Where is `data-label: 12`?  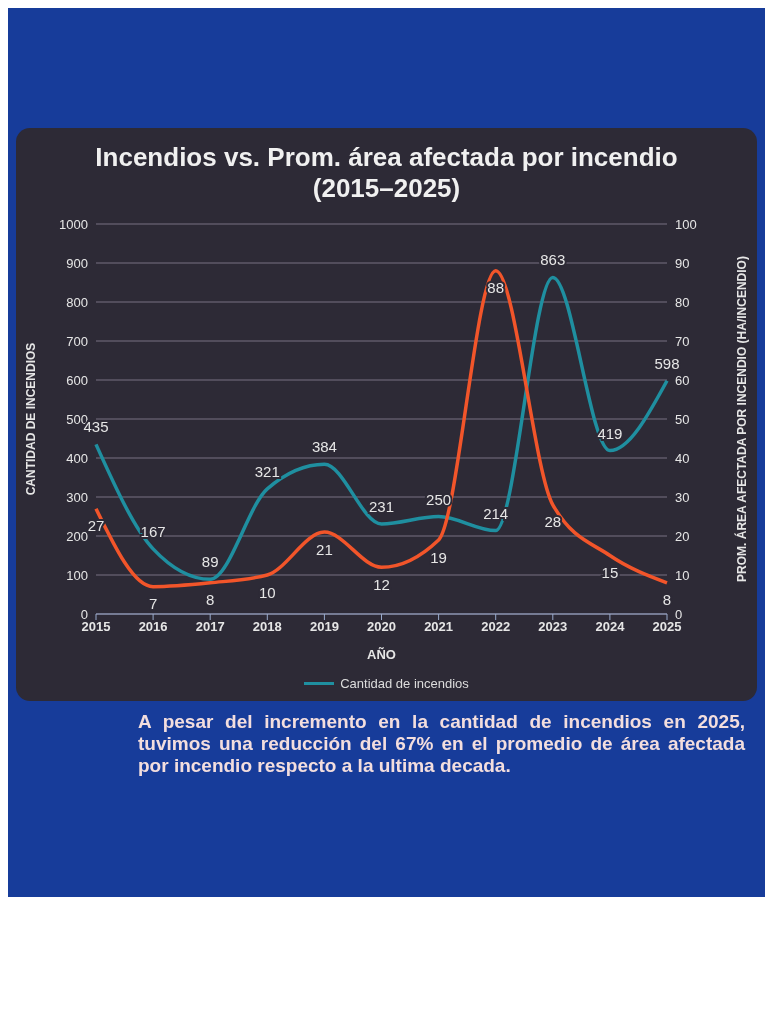 data-label: 12 is located at coordinates (381, 584).